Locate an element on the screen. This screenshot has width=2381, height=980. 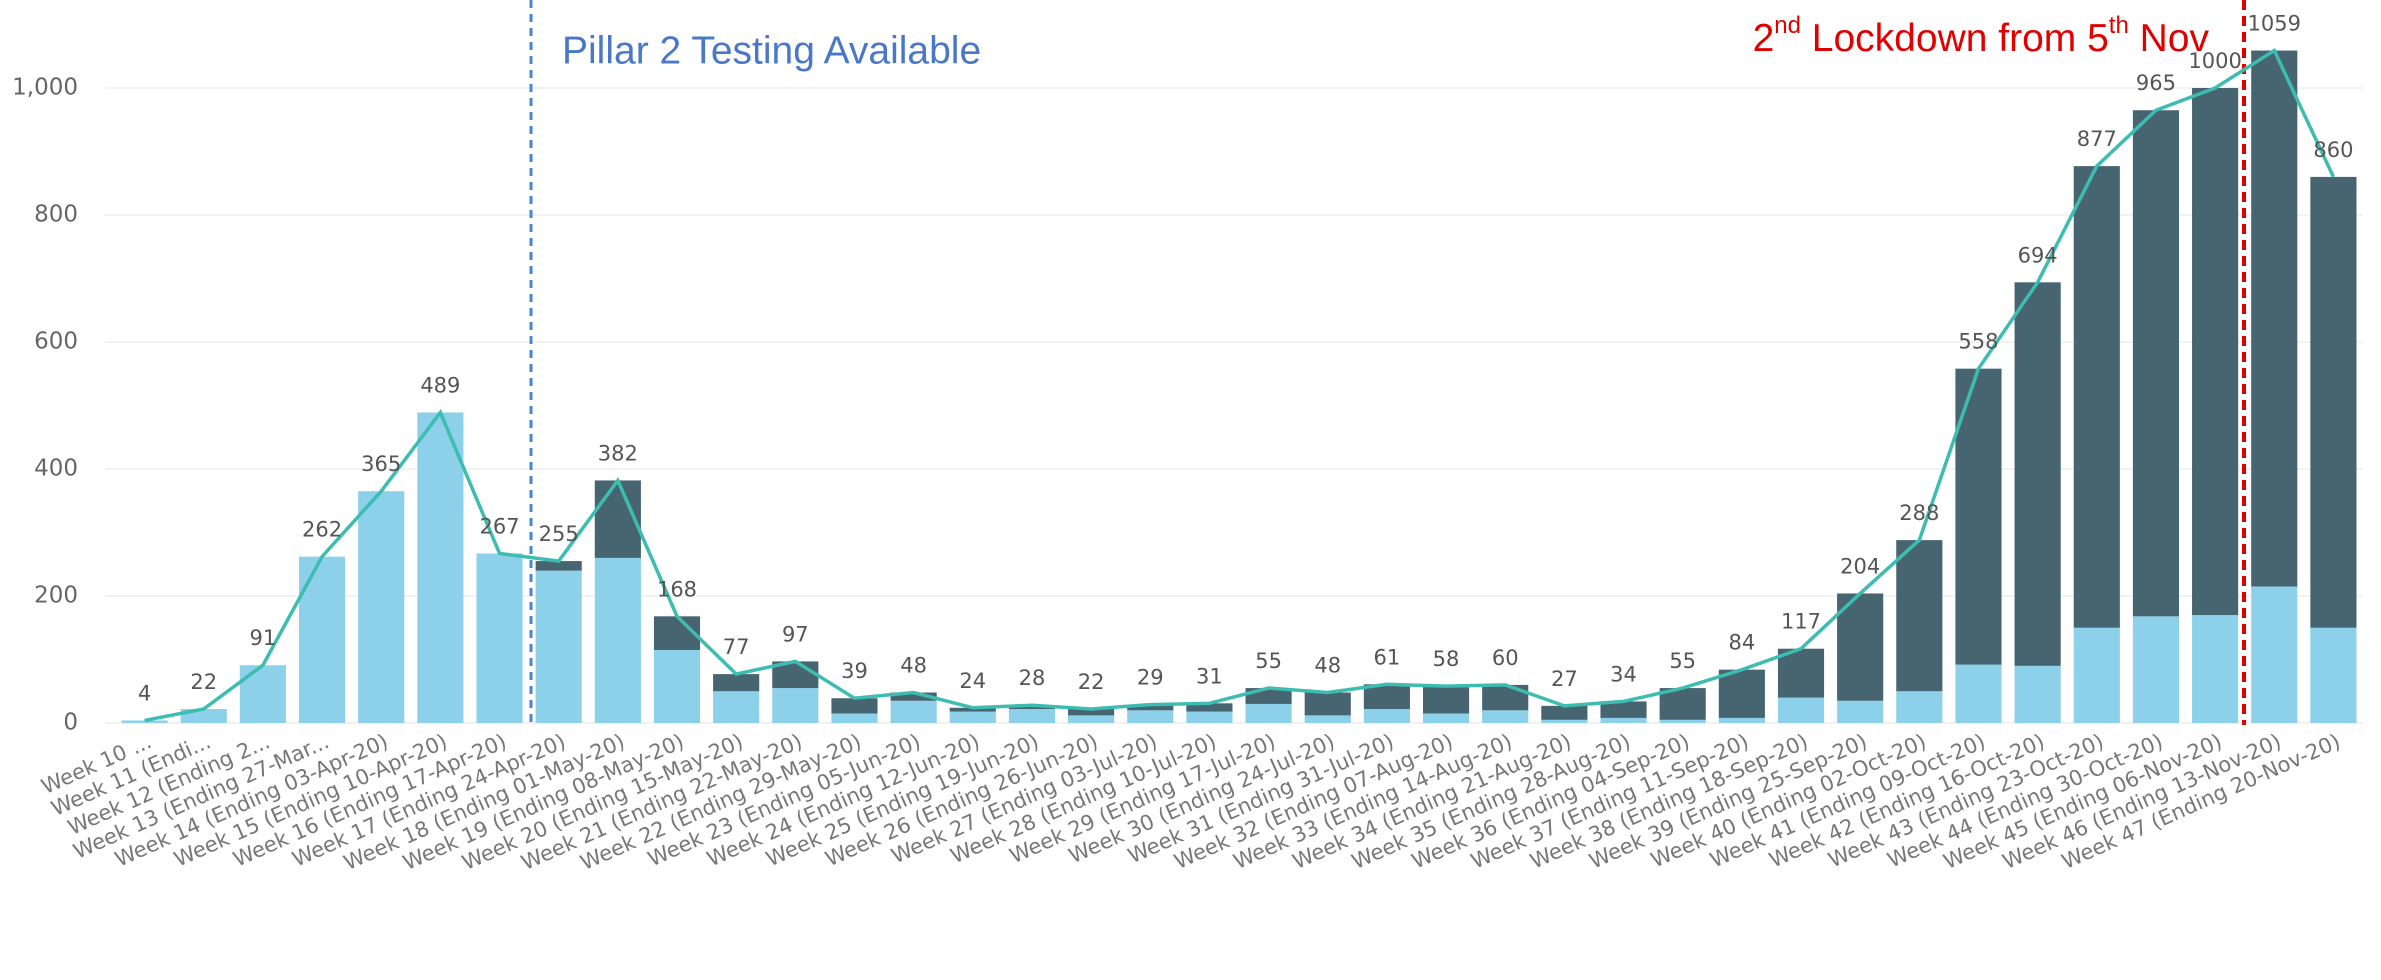
value-label: 288 is located at coordinates (1919, 513).